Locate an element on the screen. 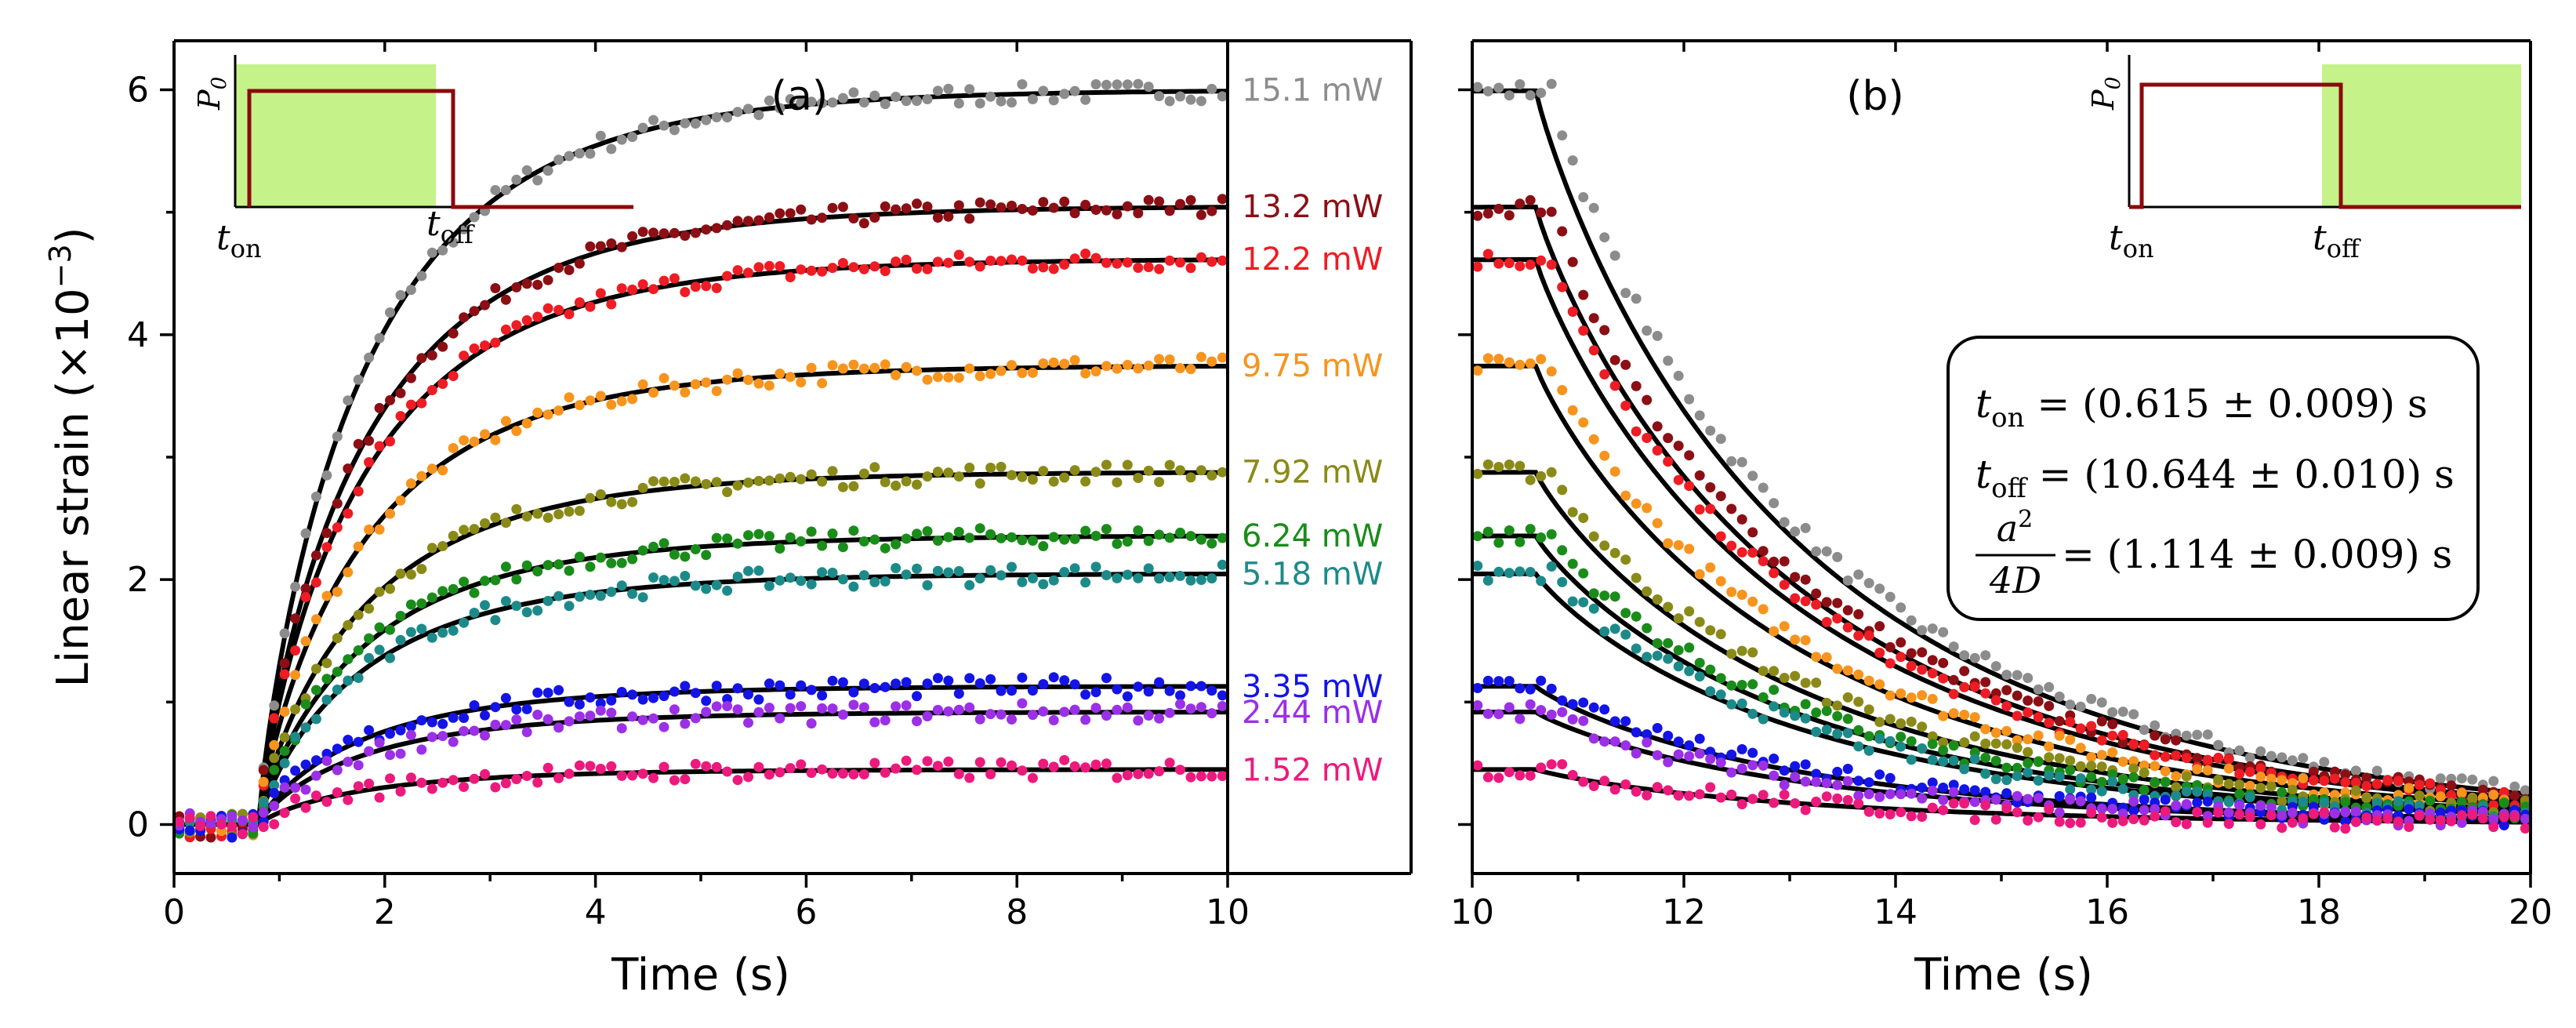 Image resolution: width=2576 pixels, height=1028 pixels. fit-frac-numerator: a2 is located at coordinates (2016, 528).